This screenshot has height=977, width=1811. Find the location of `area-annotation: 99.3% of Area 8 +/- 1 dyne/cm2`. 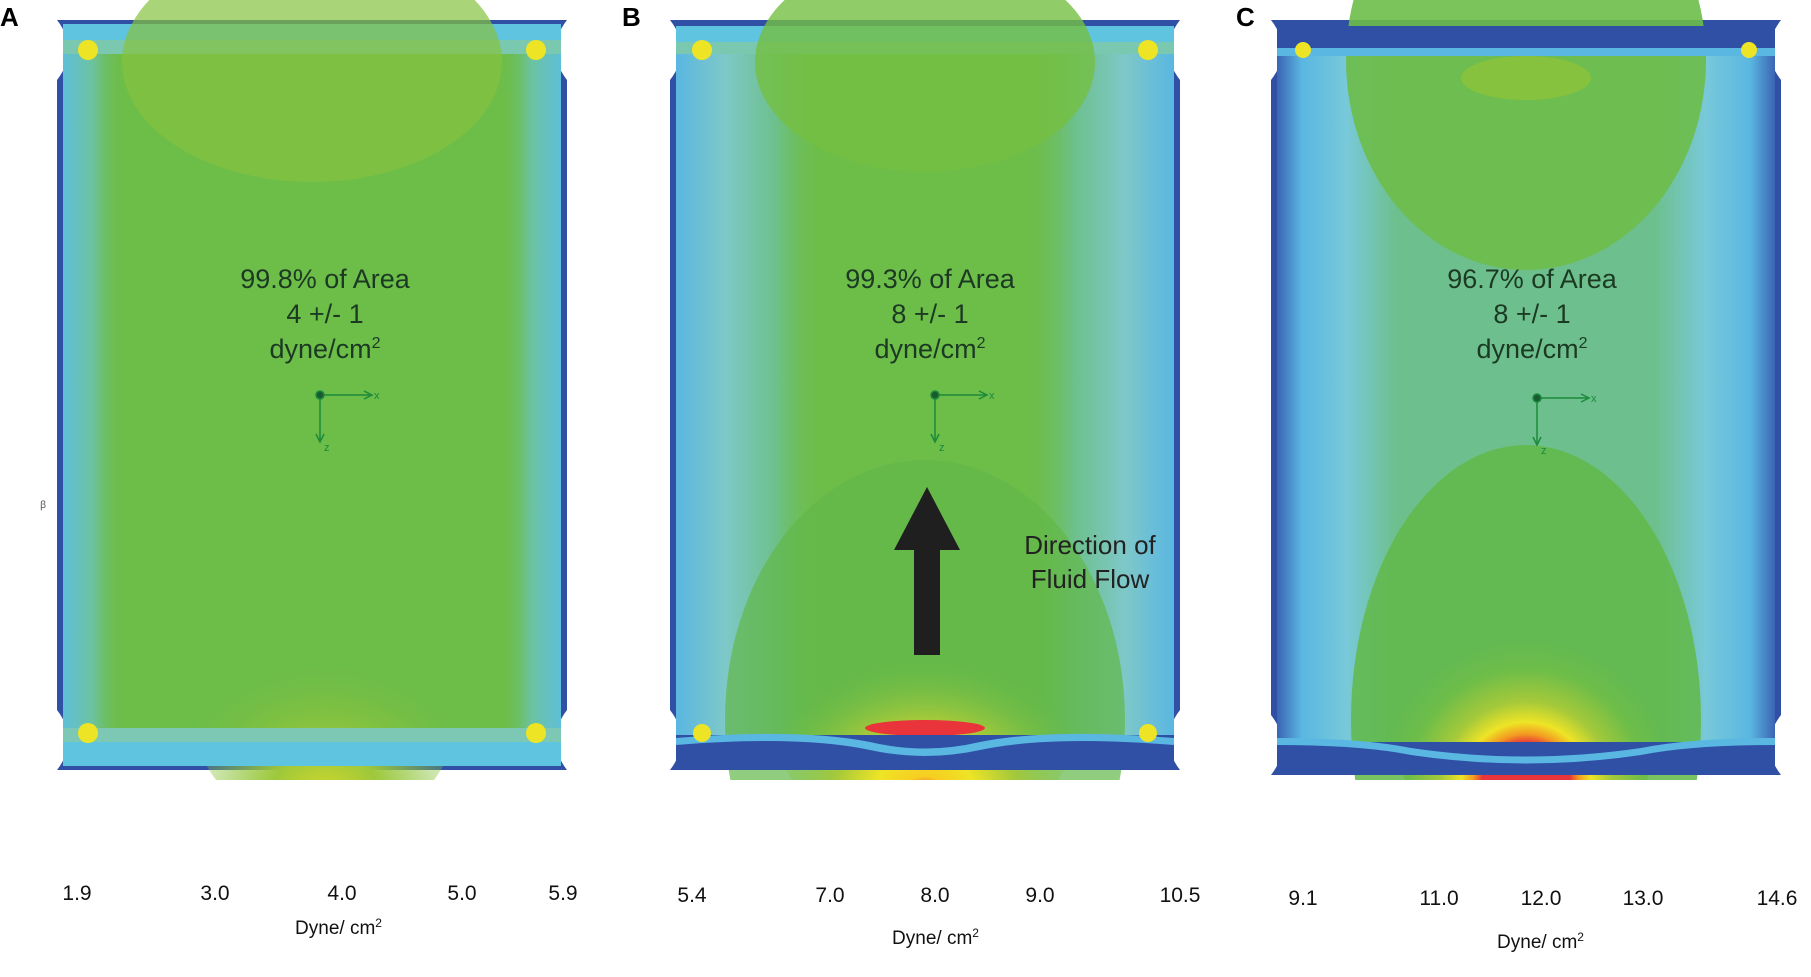

area-annotation: 99.3% of Area 8 +/- 1 dyne/cm2 is located at coordinates (930, 314).